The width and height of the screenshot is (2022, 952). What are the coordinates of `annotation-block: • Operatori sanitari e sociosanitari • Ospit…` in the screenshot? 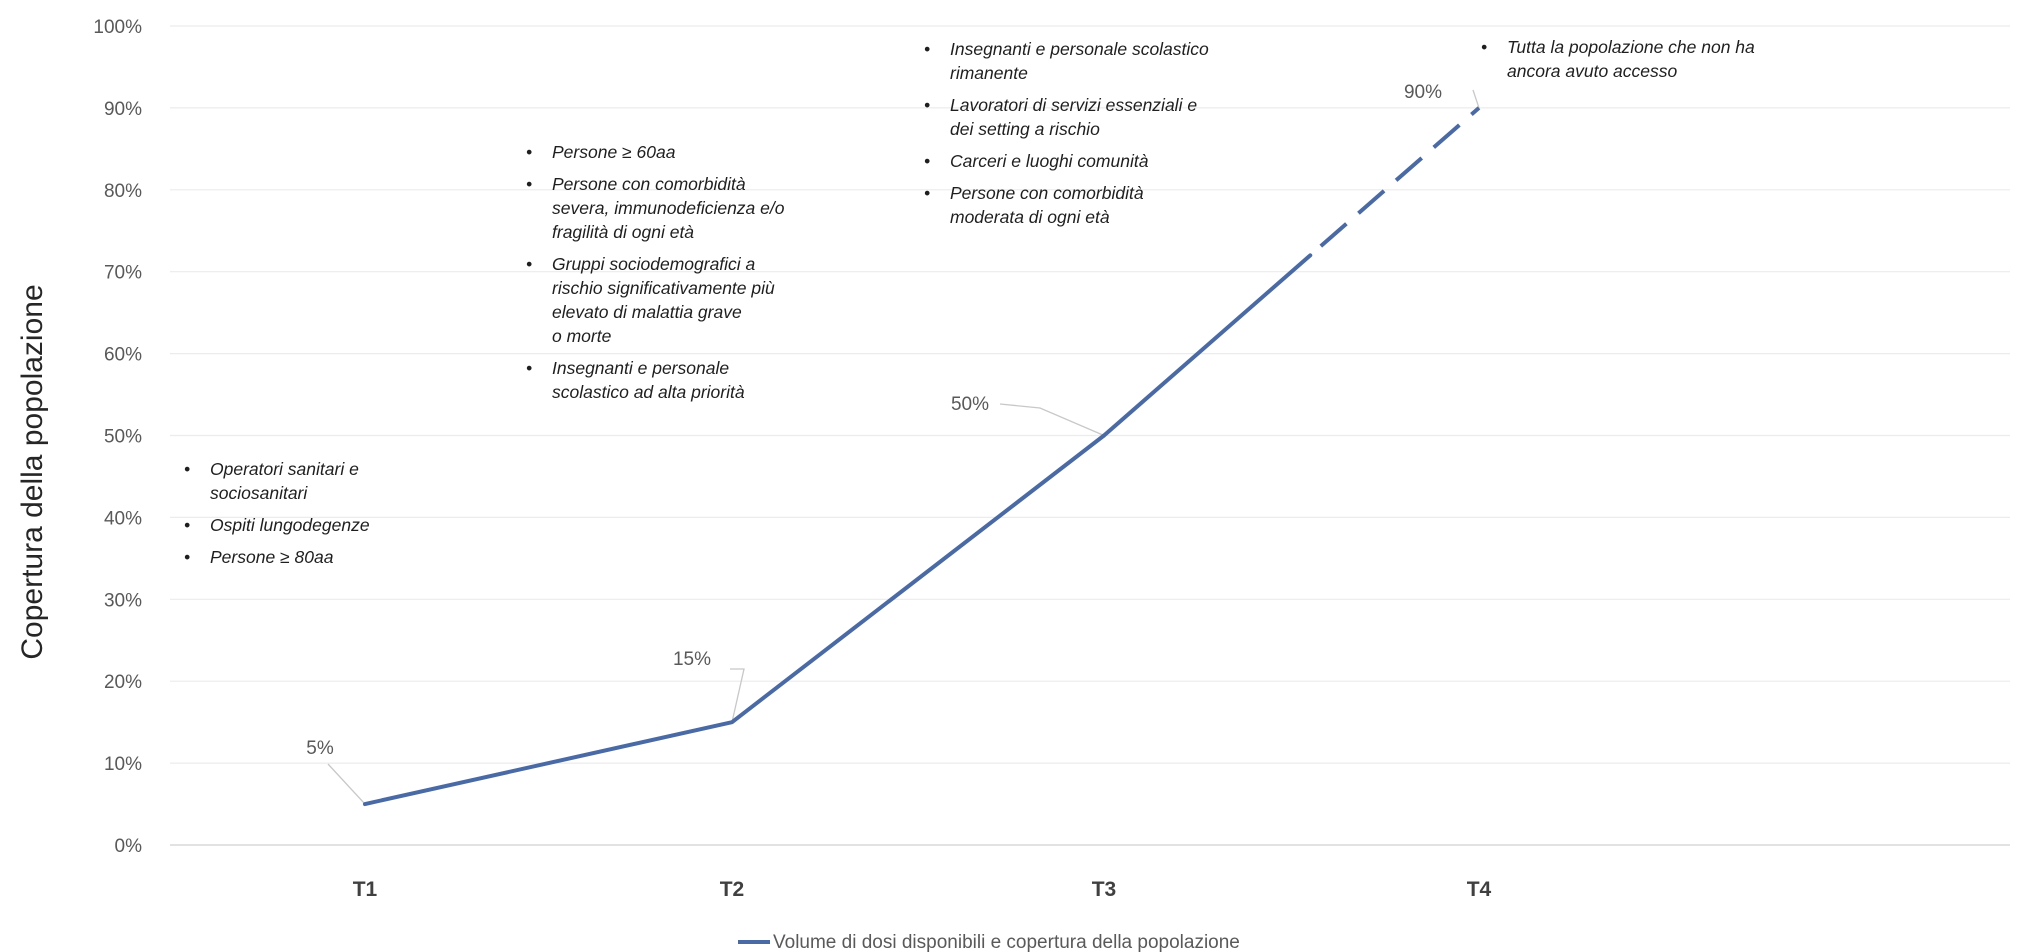 It's located at (277, 513).